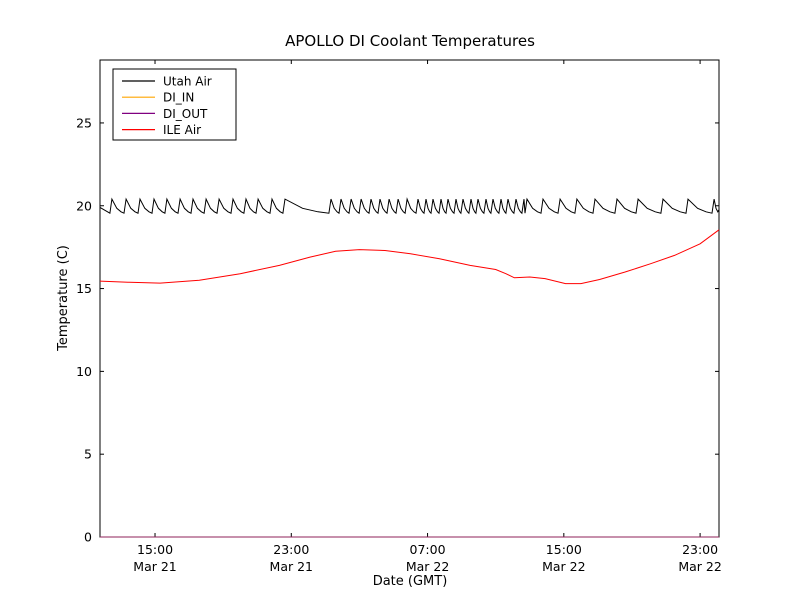 This screenshot has width=800, height=600. What do you see at coordinates (409, 206) in the screenshot?
I see `utah-air-line` at bounding box center [409, 206].